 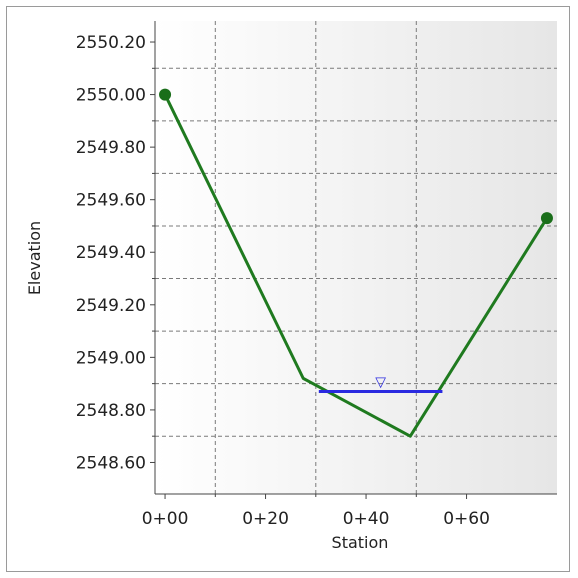 I want to click on y-axis-title: Elevation, so click(x=34, y=258).